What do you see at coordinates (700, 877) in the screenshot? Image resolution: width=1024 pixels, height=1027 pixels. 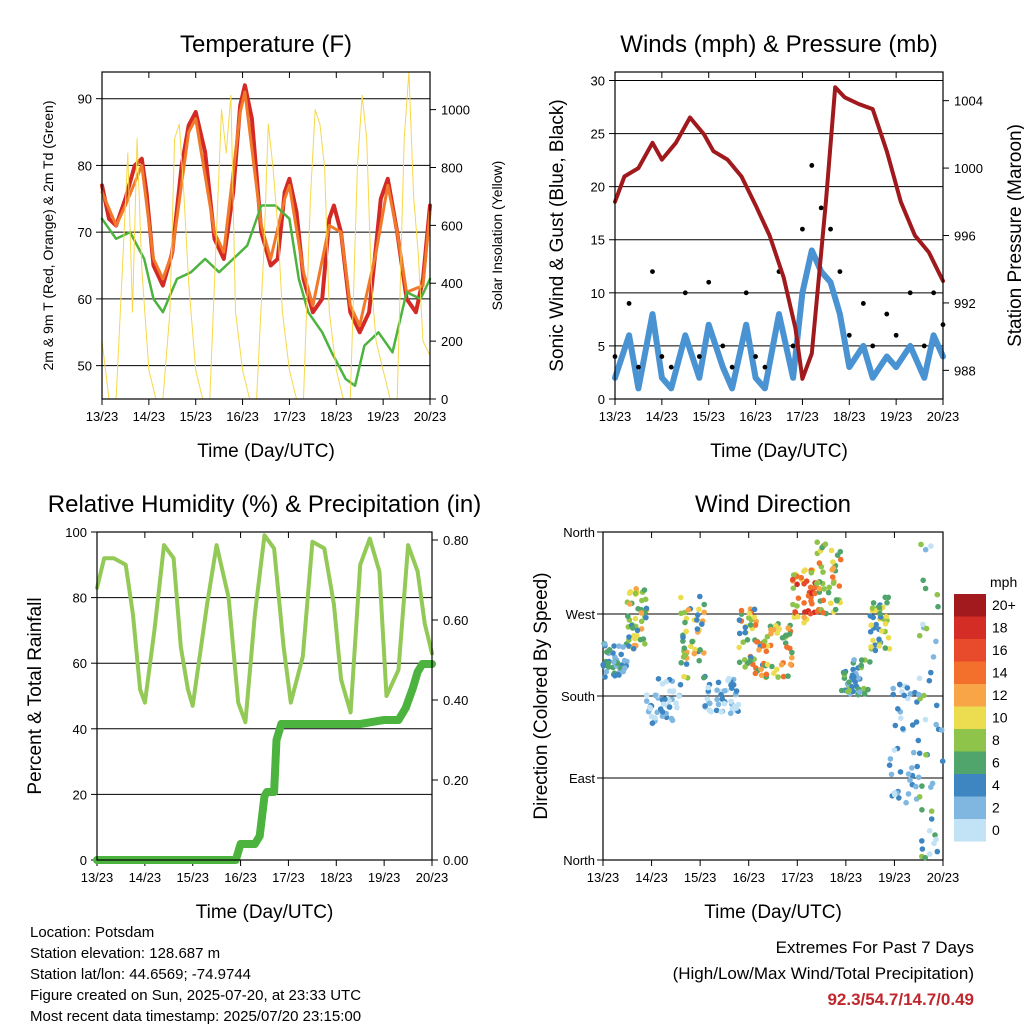 I see `panel4-xtick-label: 15/23` at bounding box center [700, 877].